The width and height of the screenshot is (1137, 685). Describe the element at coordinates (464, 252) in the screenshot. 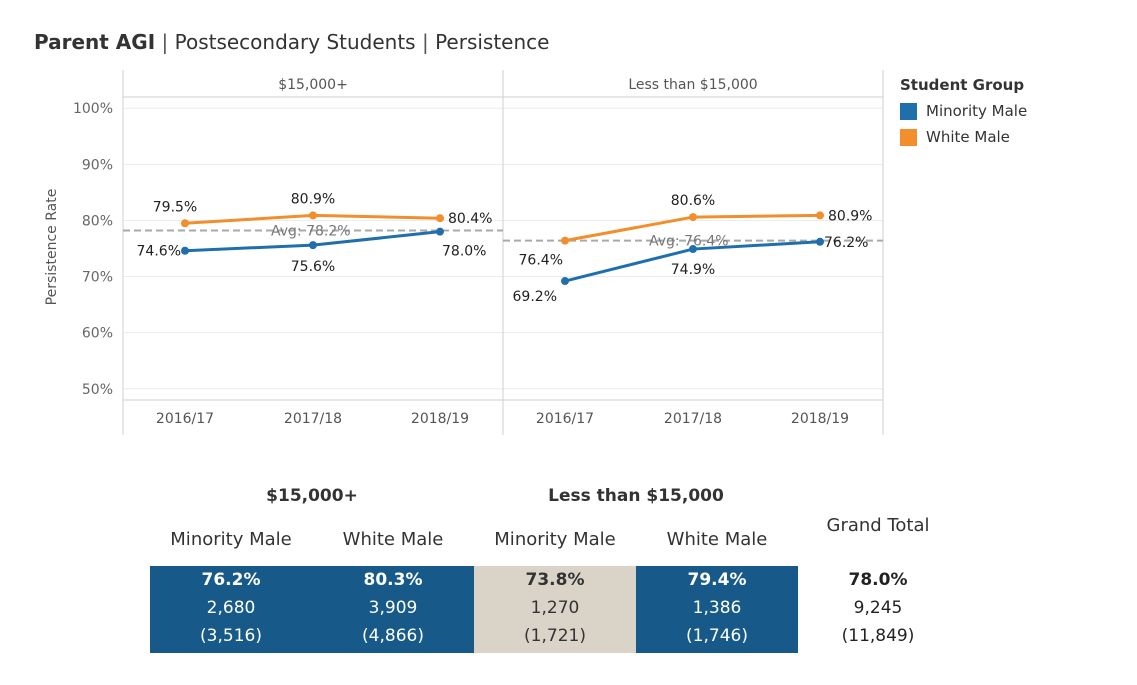

I see `data-label-minority-male: 78.0%` at that location.